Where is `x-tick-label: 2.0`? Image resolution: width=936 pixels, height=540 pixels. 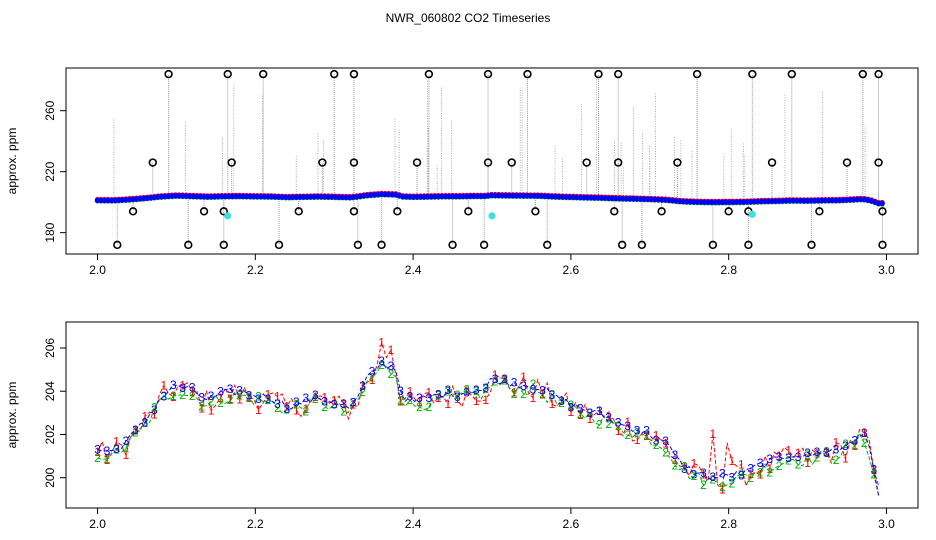 x-tick-label: 2.0 is located at coordinates (97, 524).